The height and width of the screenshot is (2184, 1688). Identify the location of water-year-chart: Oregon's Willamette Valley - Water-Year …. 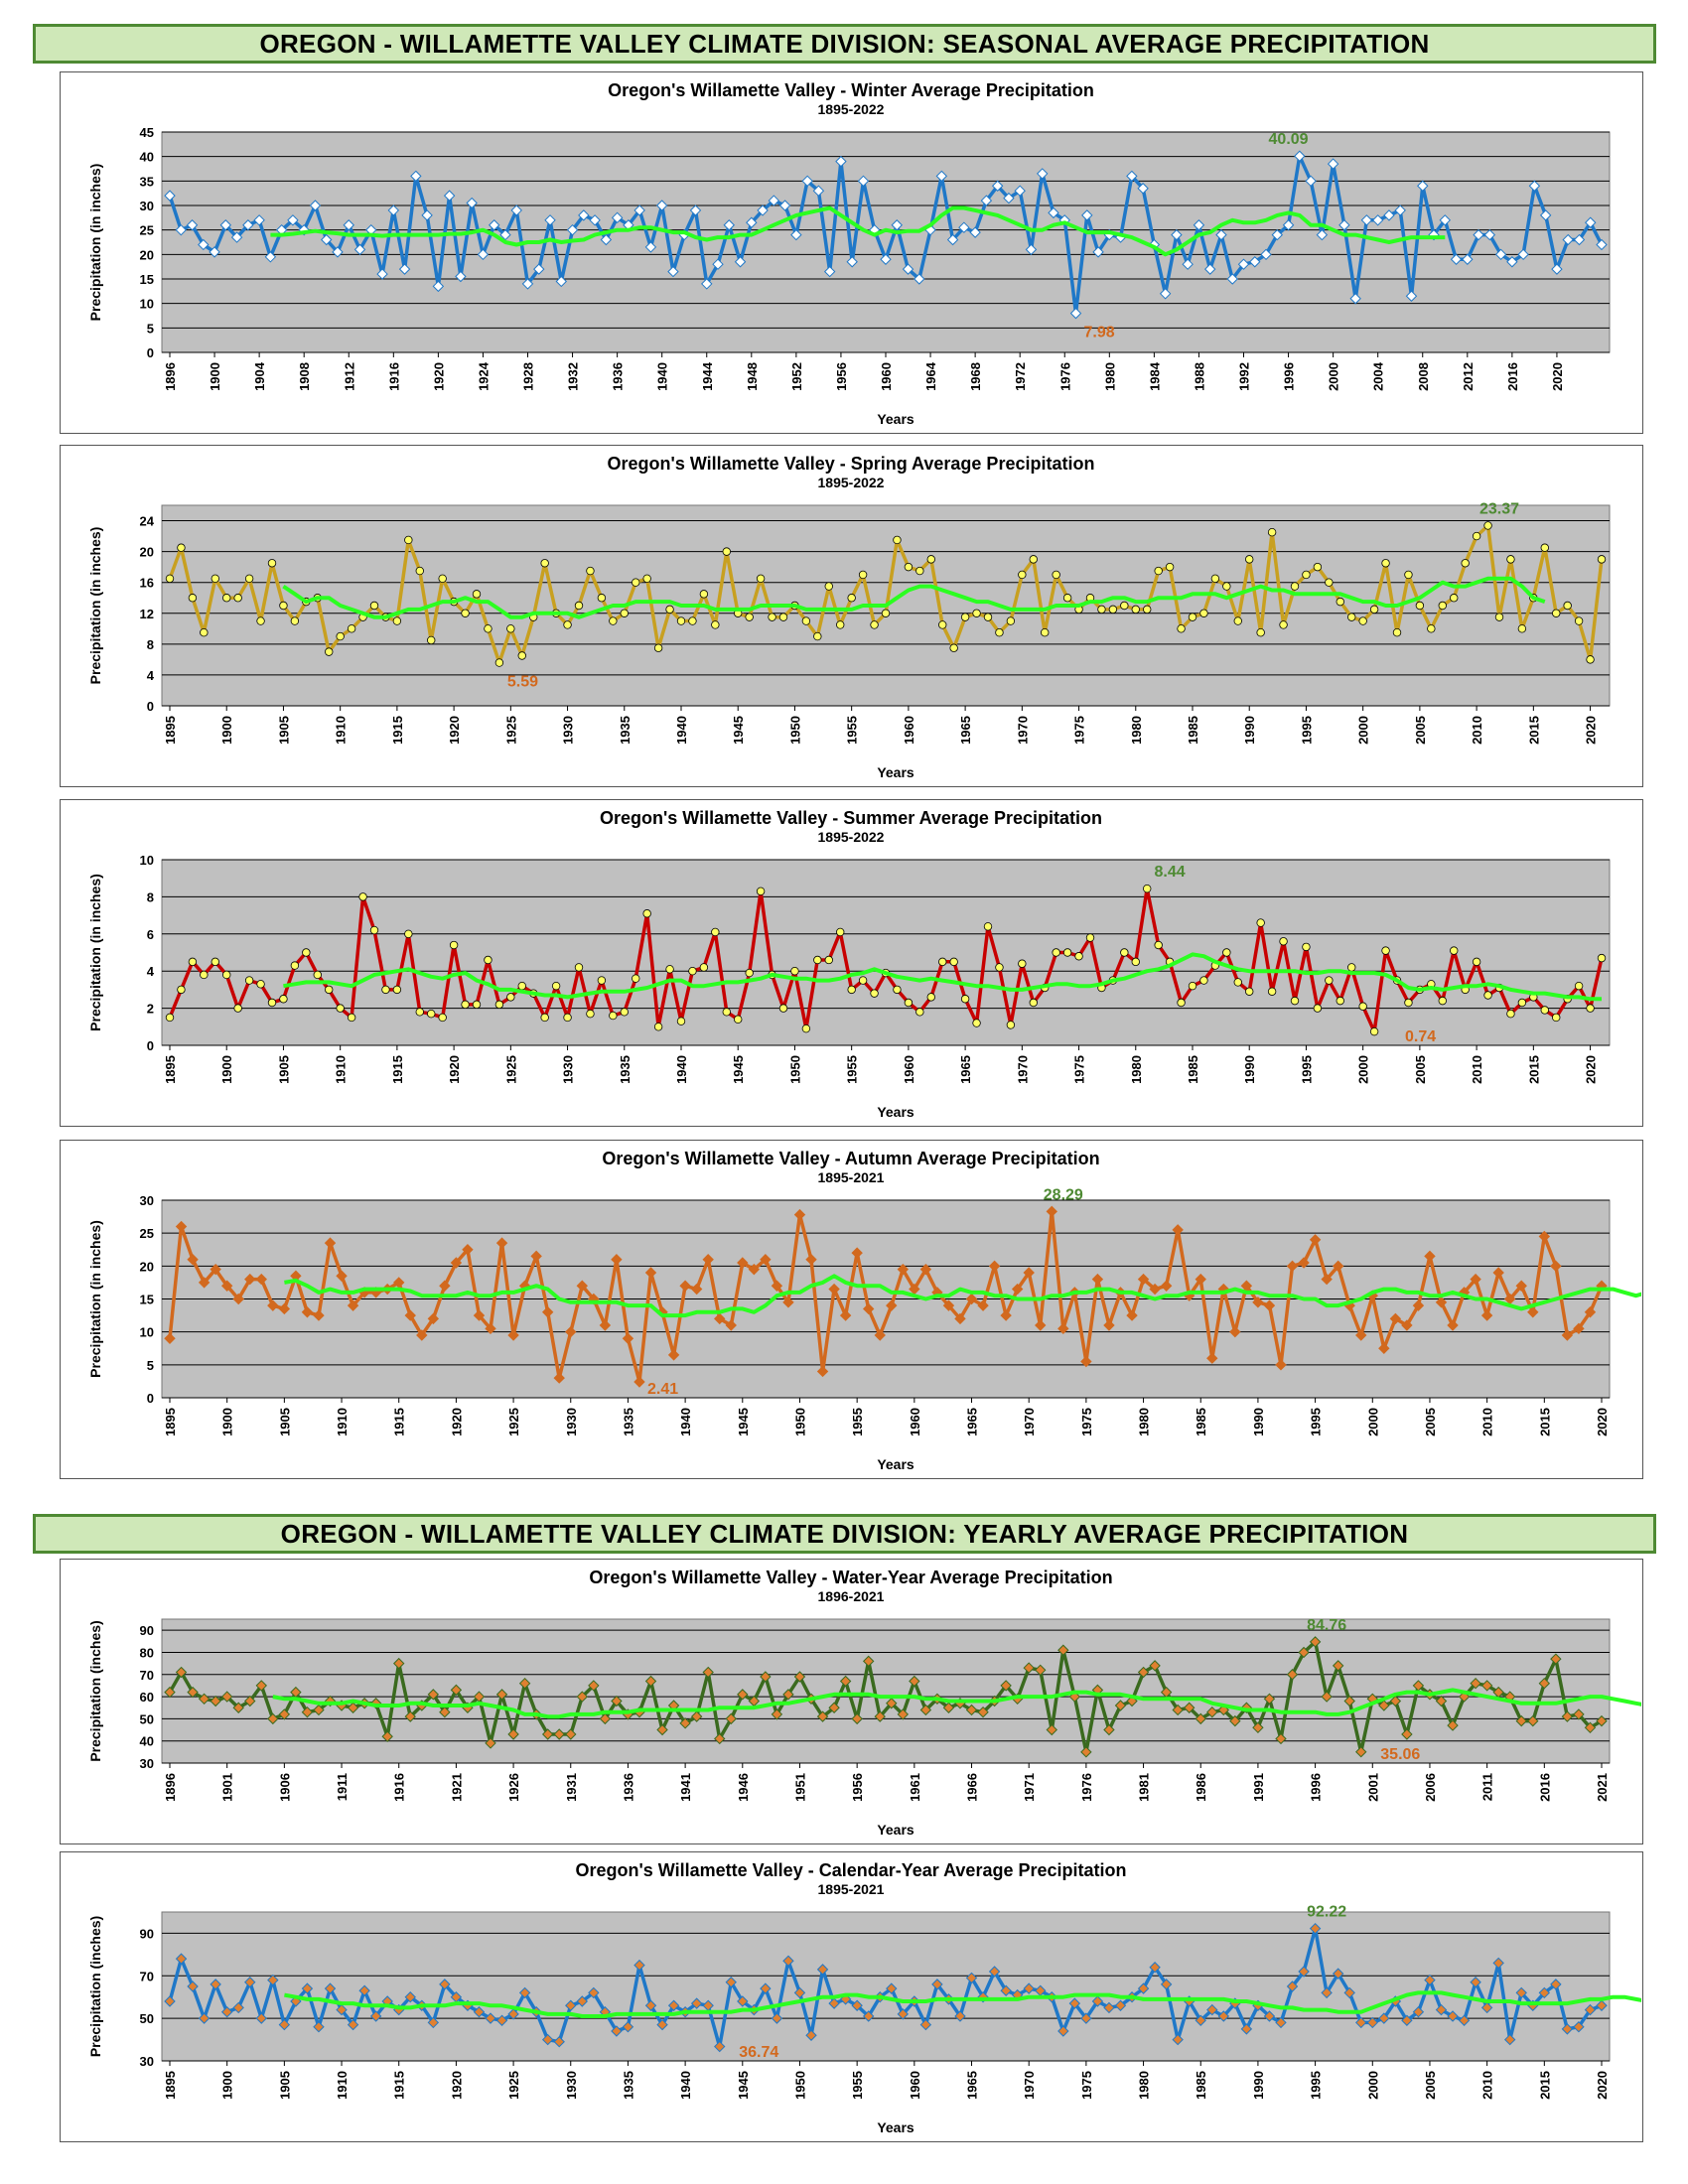
(864, 1703).